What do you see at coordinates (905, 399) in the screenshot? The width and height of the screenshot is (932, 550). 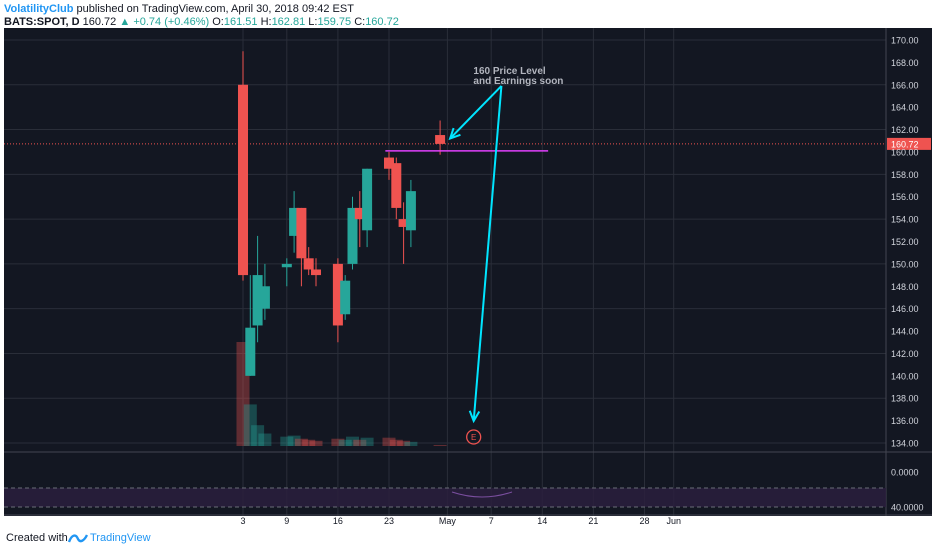 I see `price-tick-label: 138.00` at bounding box center [905, 399].